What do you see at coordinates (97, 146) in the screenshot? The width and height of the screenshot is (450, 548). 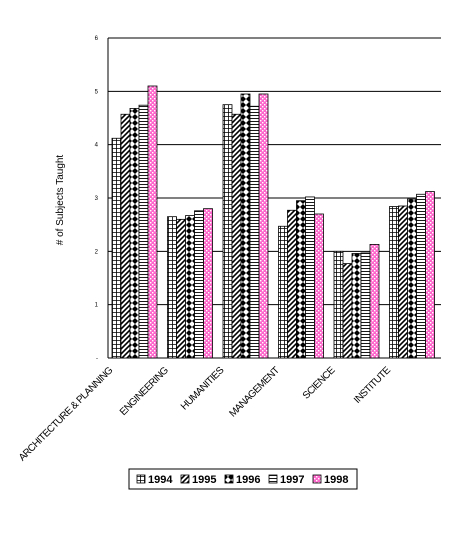 I see `y-tick-label: 4` at bounding box center [97, 146].